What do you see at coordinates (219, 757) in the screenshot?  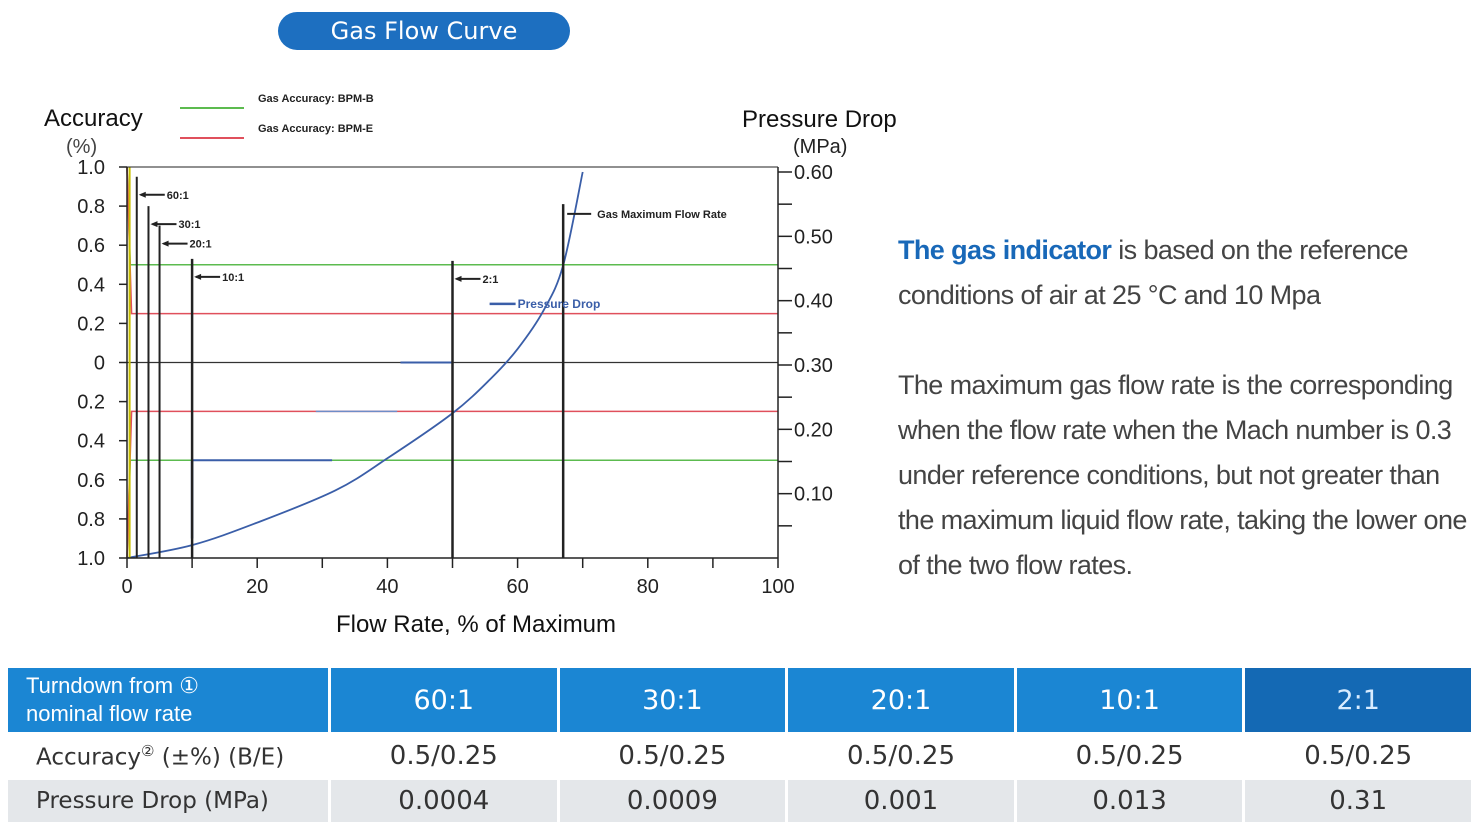 I see `accuracy-suffix: (±%) (B/E)` at bounding box center [219, 757].